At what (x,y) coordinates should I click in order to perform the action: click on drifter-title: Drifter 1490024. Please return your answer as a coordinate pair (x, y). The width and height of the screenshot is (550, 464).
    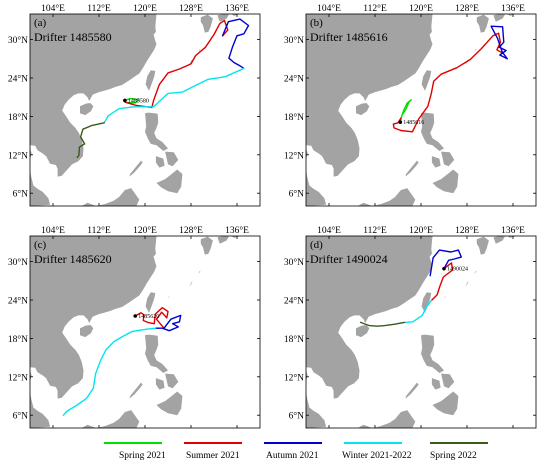
    Looking at the image, I should click on (349, 259).